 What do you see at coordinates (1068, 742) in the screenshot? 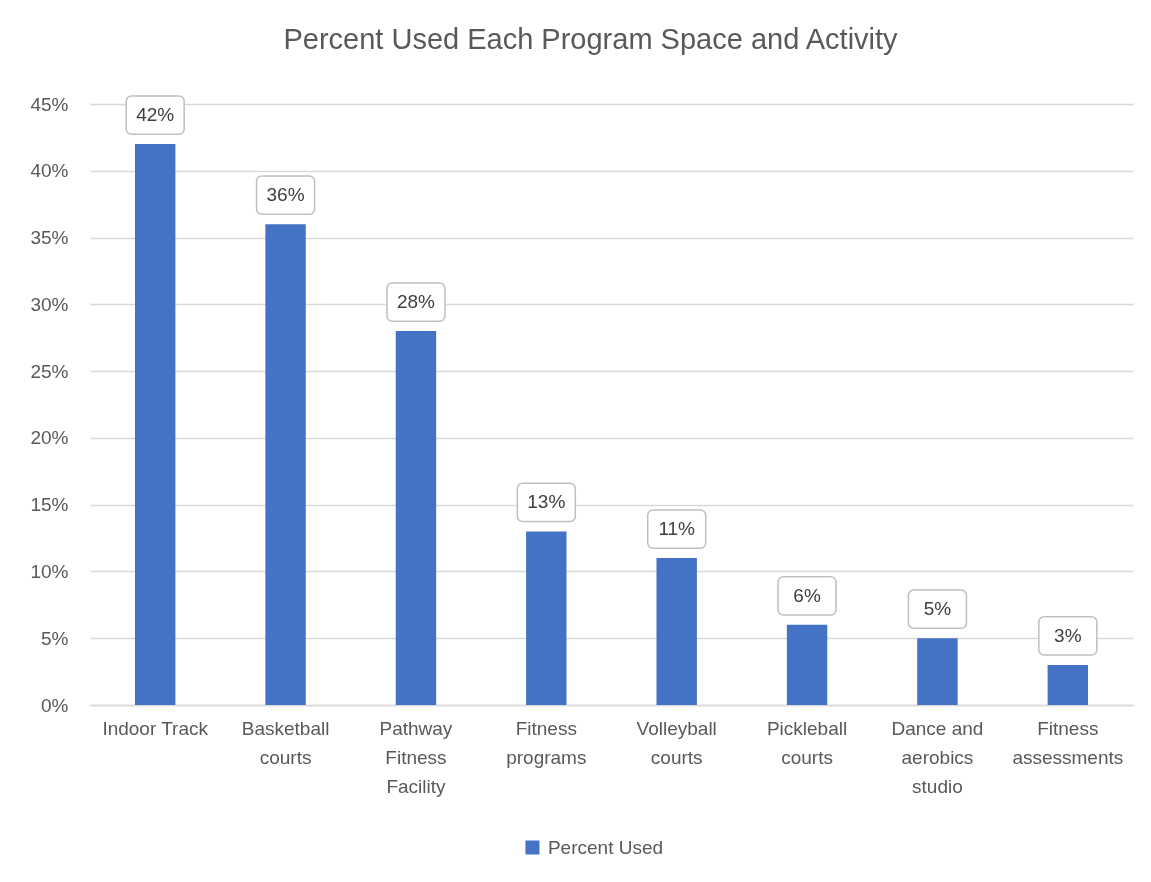
I see `x-tick-label: Fitness assessments` at bounding box center [1068, 742].